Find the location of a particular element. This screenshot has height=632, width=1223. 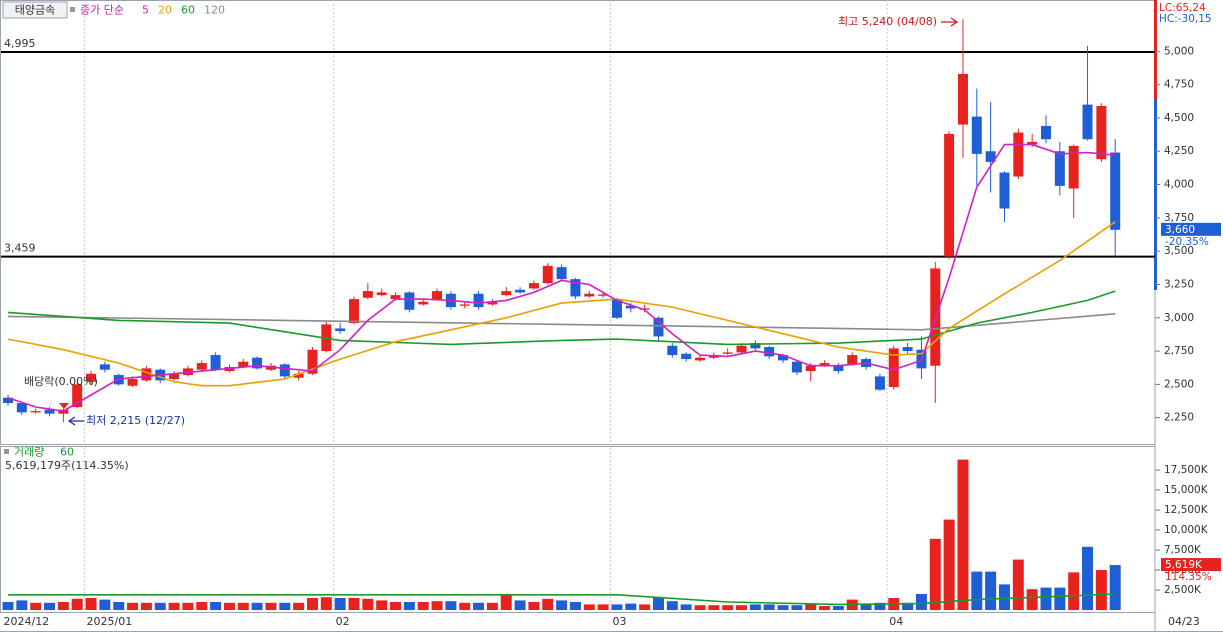

y-tick-label: 17,500K is located at coordinates (1186, 470).